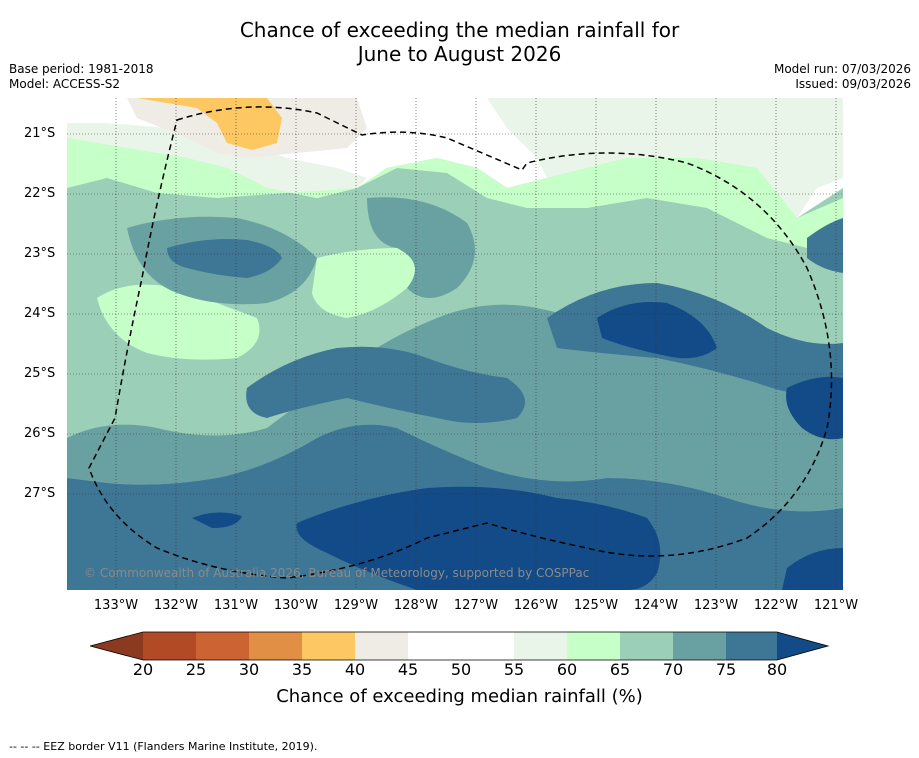 This screenshot has width=919, height=758. I want to click on contour-75-80-northwest, so click(224, 258).